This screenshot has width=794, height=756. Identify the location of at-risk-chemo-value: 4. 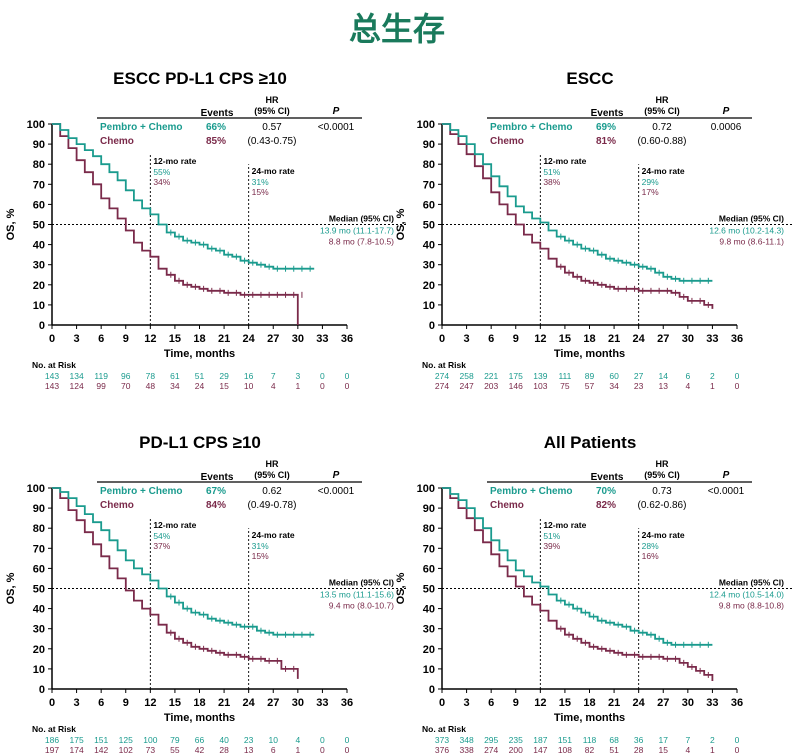
(273, 386).